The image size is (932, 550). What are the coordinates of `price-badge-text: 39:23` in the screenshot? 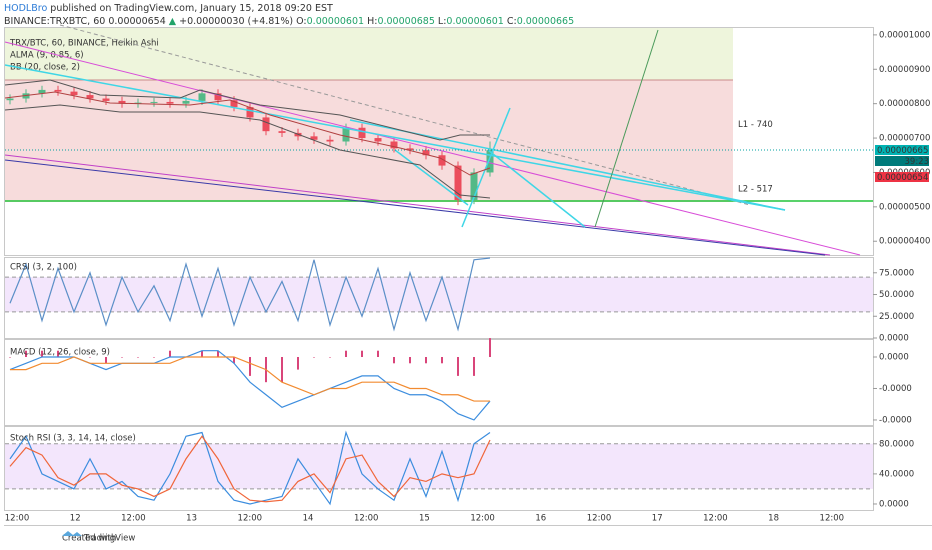 It's located at (917, 162).